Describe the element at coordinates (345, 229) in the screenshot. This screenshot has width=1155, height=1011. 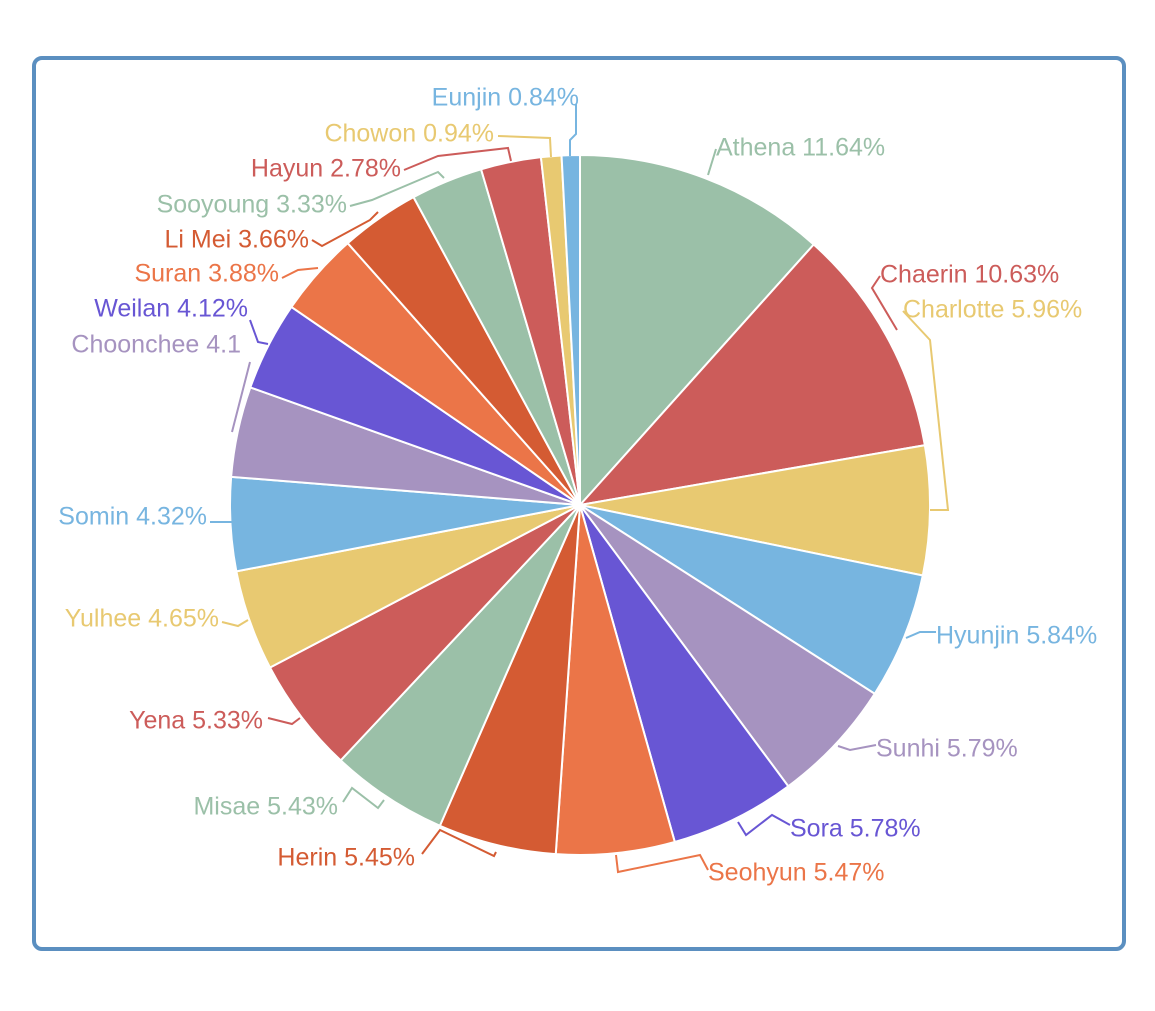
I see `leader-line-li-mei` at that location.